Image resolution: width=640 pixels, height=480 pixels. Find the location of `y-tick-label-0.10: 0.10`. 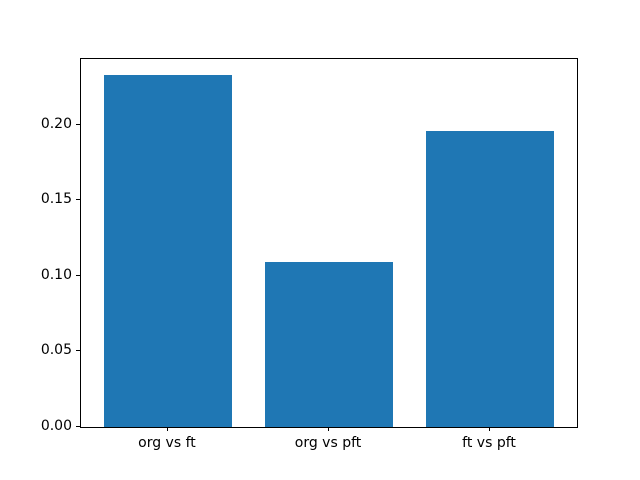

y-tick-label-0.10: 0.10 is located at coordinates (56, 274).